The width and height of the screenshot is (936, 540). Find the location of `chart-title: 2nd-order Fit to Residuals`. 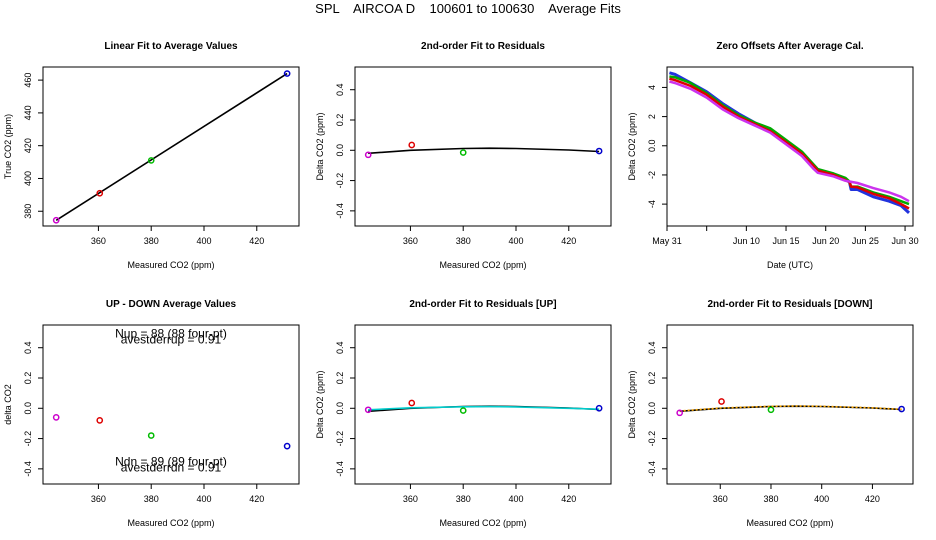

chart-title: 2nd-order Fit to Residuals is located at coordinates (483, 46).